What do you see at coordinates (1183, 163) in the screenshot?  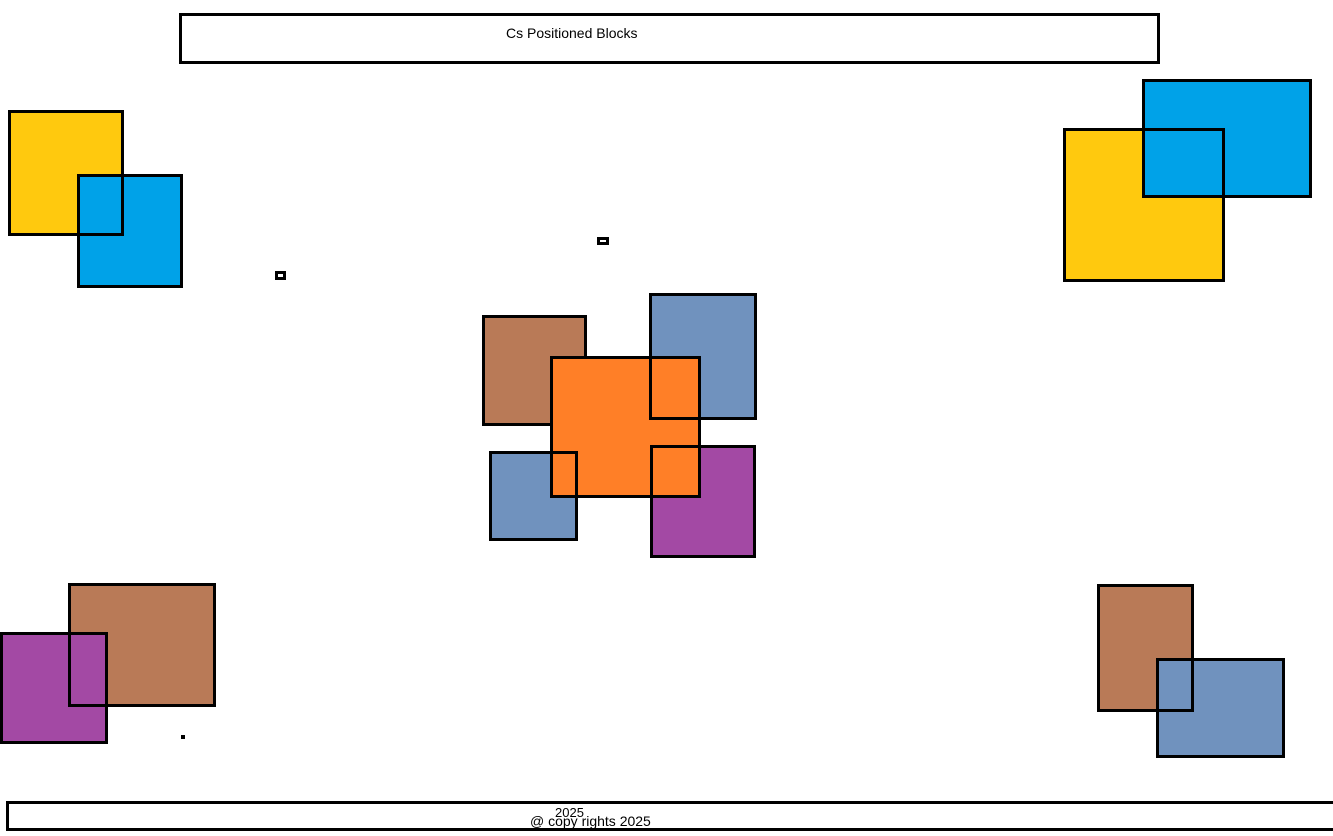 I see `top-right-overlap-outline` at bounding box center [1183, 163].